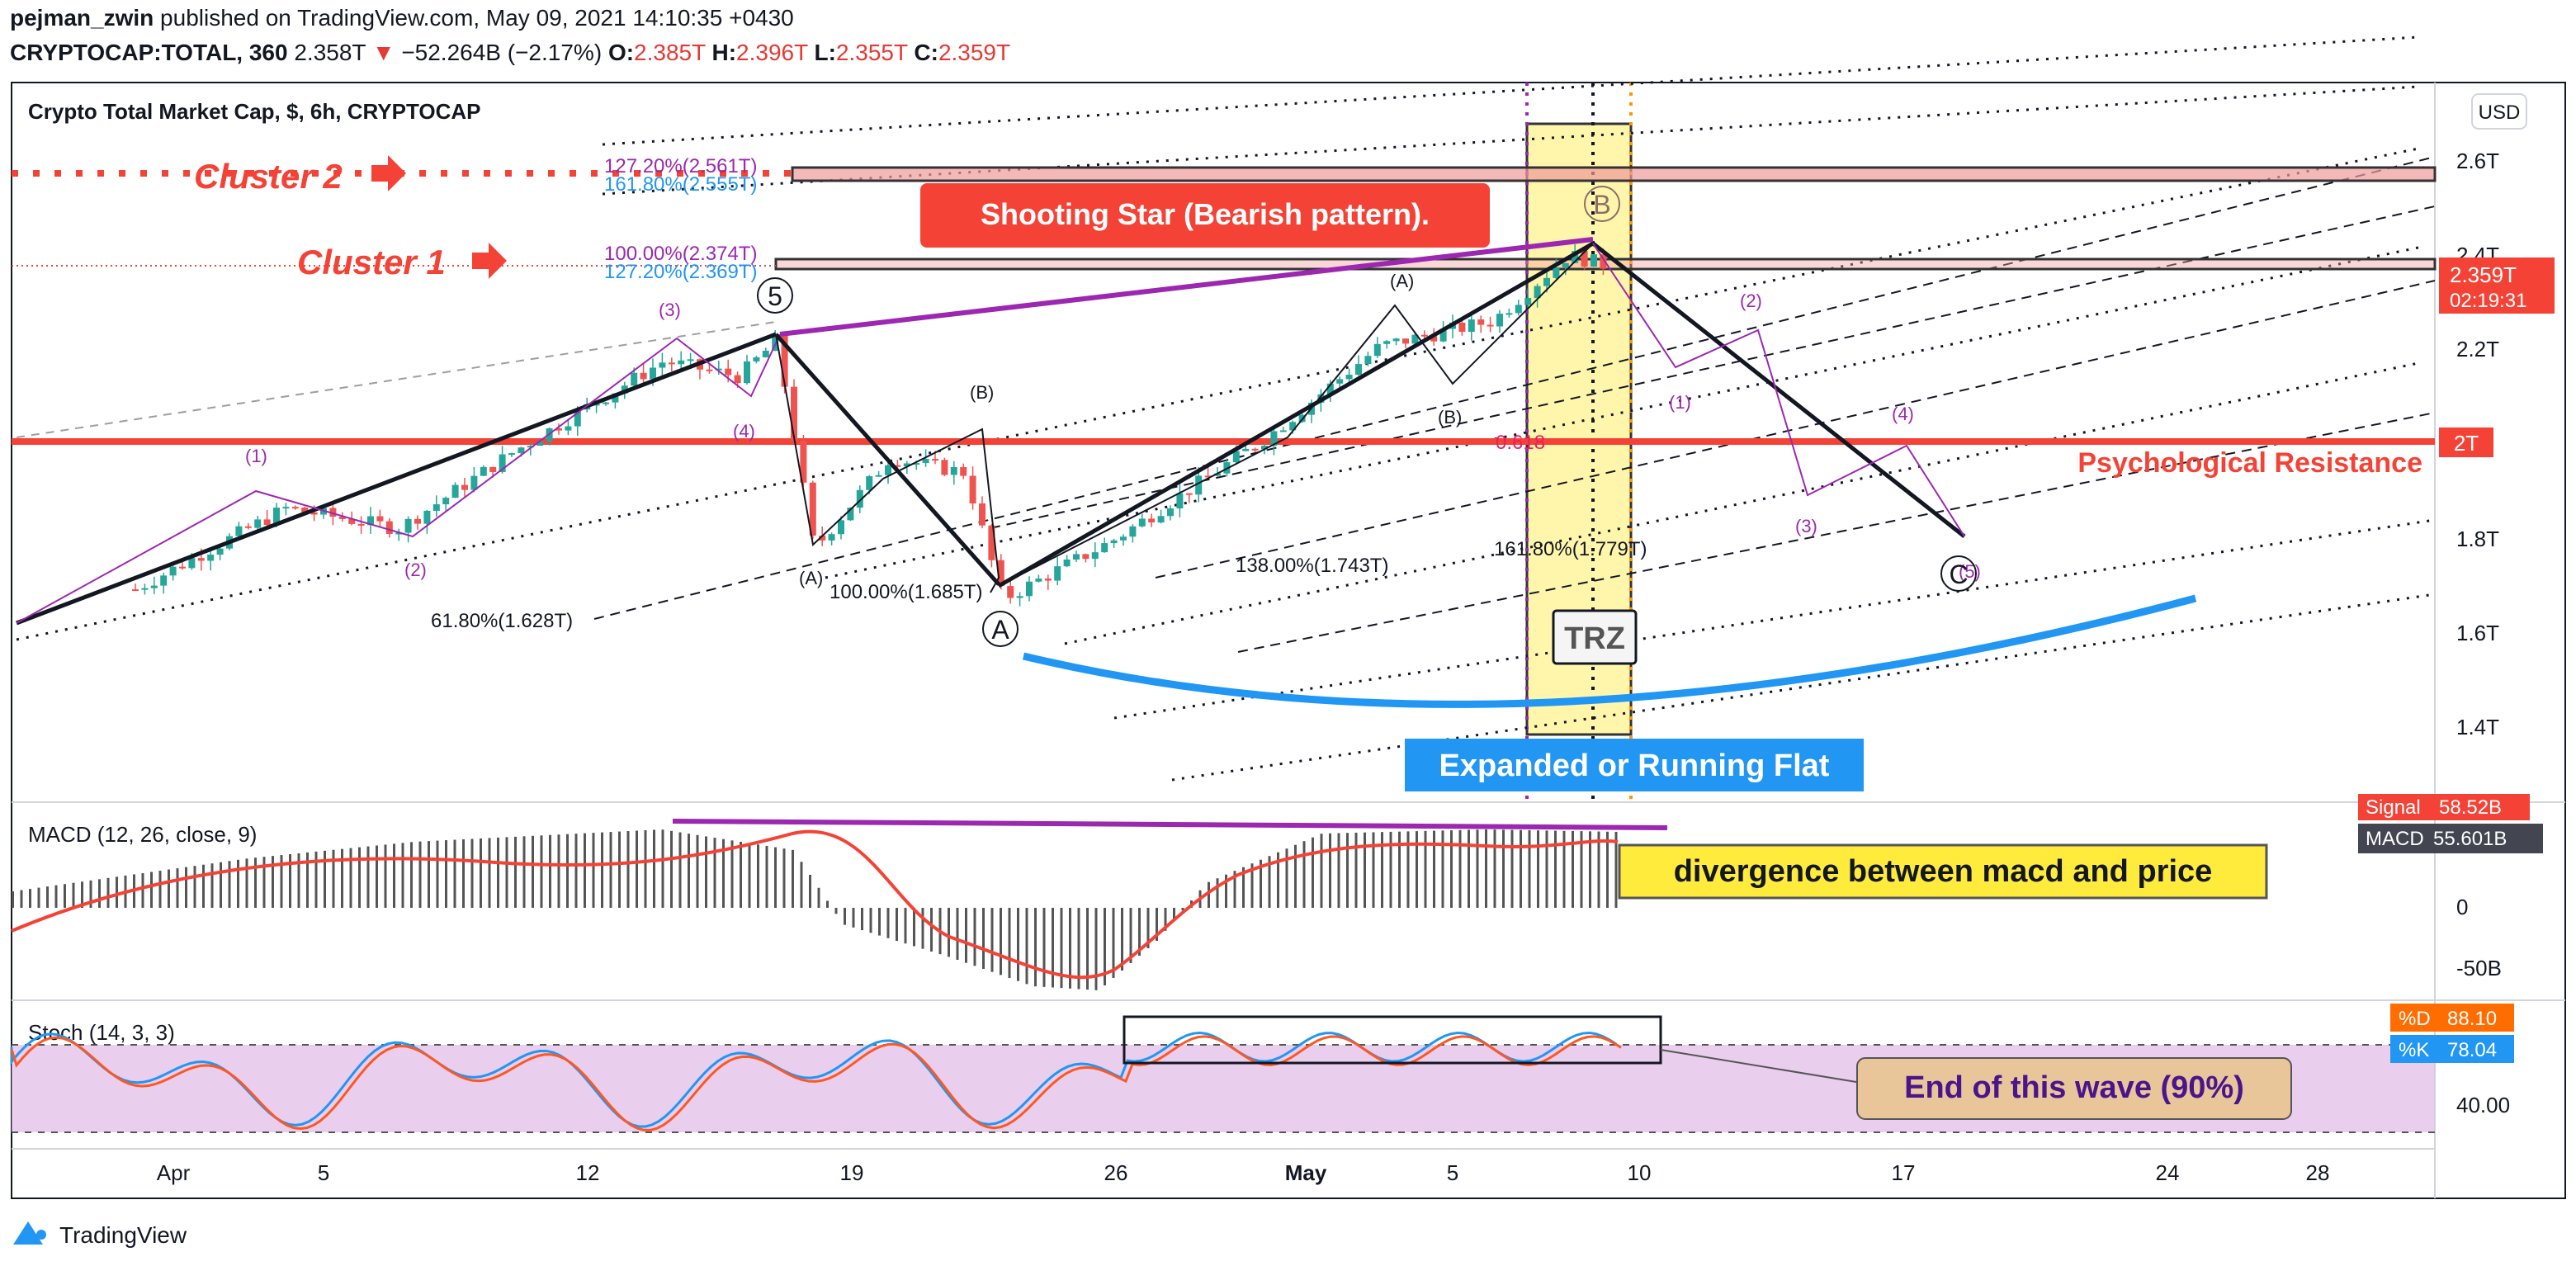 Image resolution: width=2576 pixels, height=1266 pixels. Describe the element at coordinates (1943, 871) in the screenshot. I see `divergence-callout` at that location.